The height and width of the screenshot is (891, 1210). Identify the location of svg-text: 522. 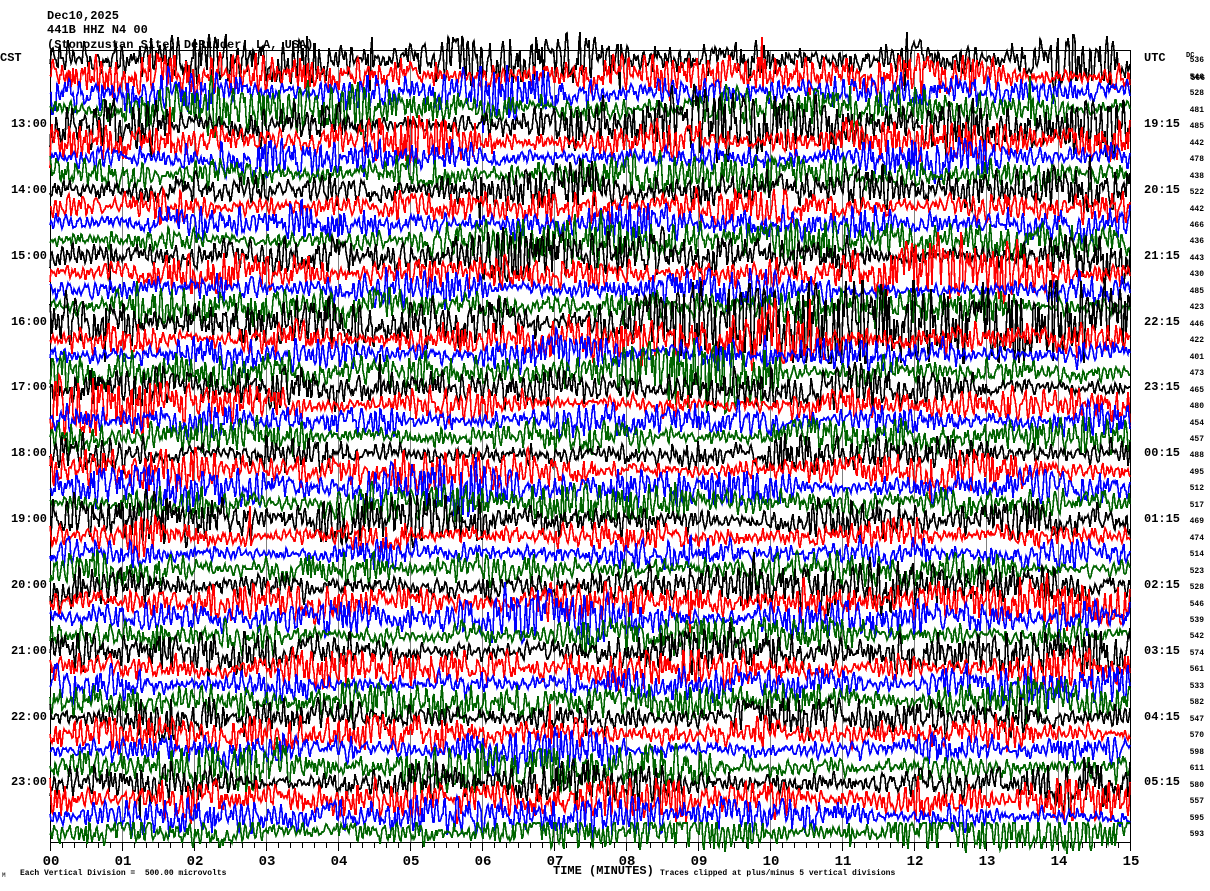
(1197, 192).